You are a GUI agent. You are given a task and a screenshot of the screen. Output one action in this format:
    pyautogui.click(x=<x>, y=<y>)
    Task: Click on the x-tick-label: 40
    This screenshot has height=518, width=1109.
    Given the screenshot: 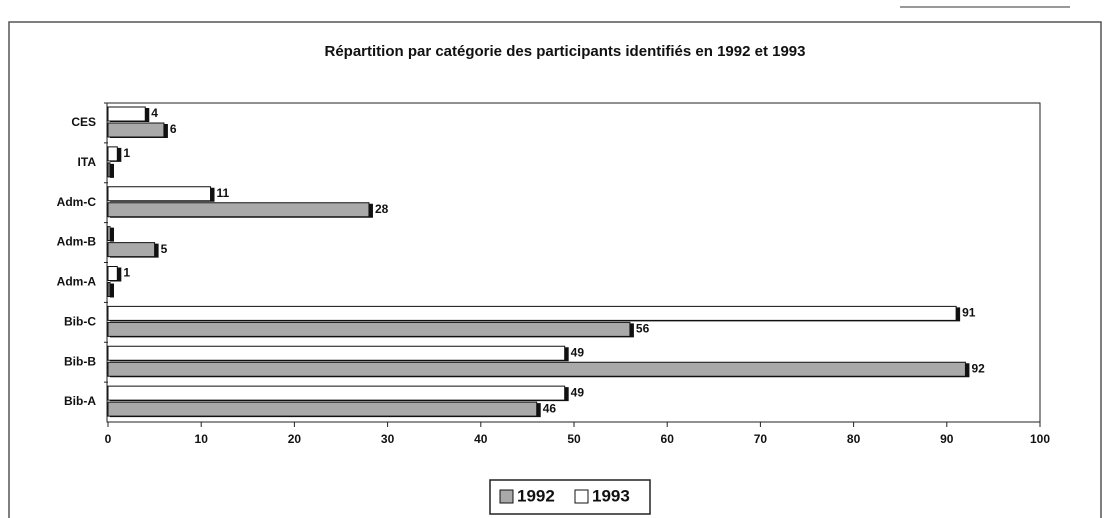 What is the action you would take?
    pyautogui.click(x=481, y=439)
    